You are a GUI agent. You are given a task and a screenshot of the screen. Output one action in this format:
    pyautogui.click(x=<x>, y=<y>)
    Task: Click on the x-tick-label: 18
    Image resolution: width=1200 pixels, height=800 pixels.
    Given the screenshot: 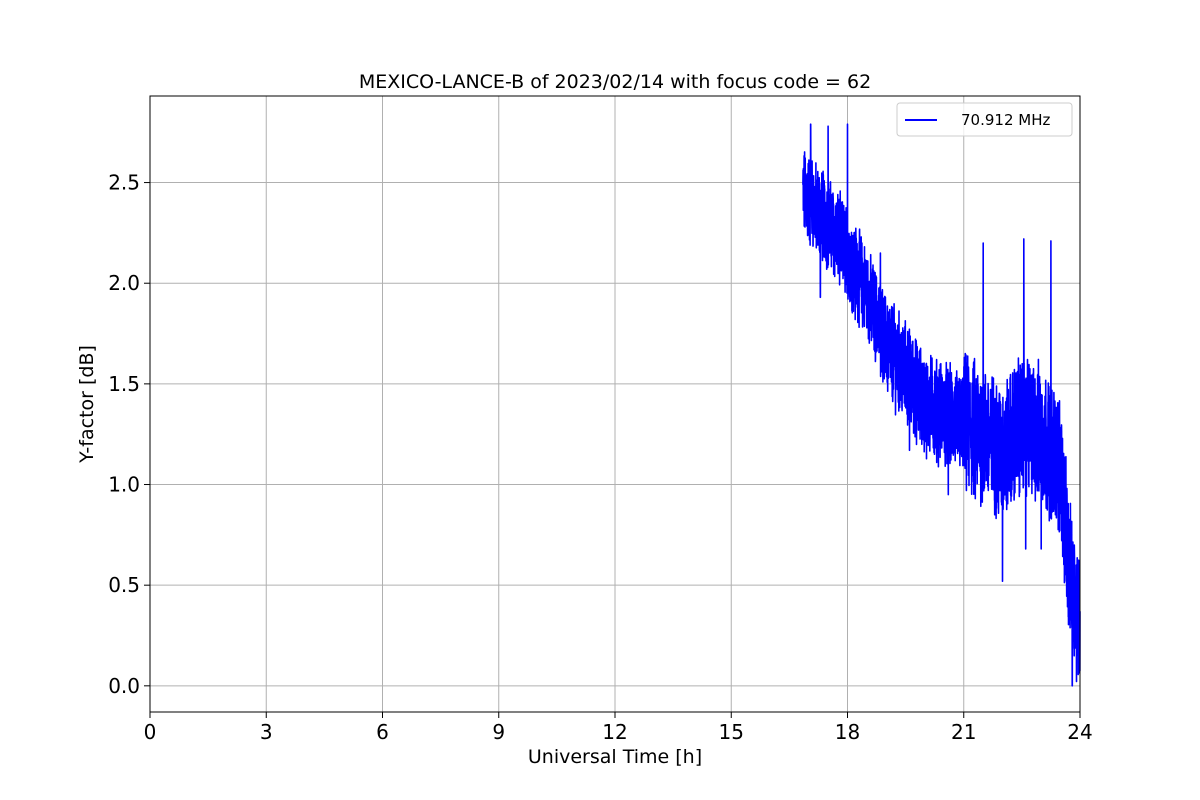 What is the action you would take?
    pyautogui.click(x=847, y=732)
    